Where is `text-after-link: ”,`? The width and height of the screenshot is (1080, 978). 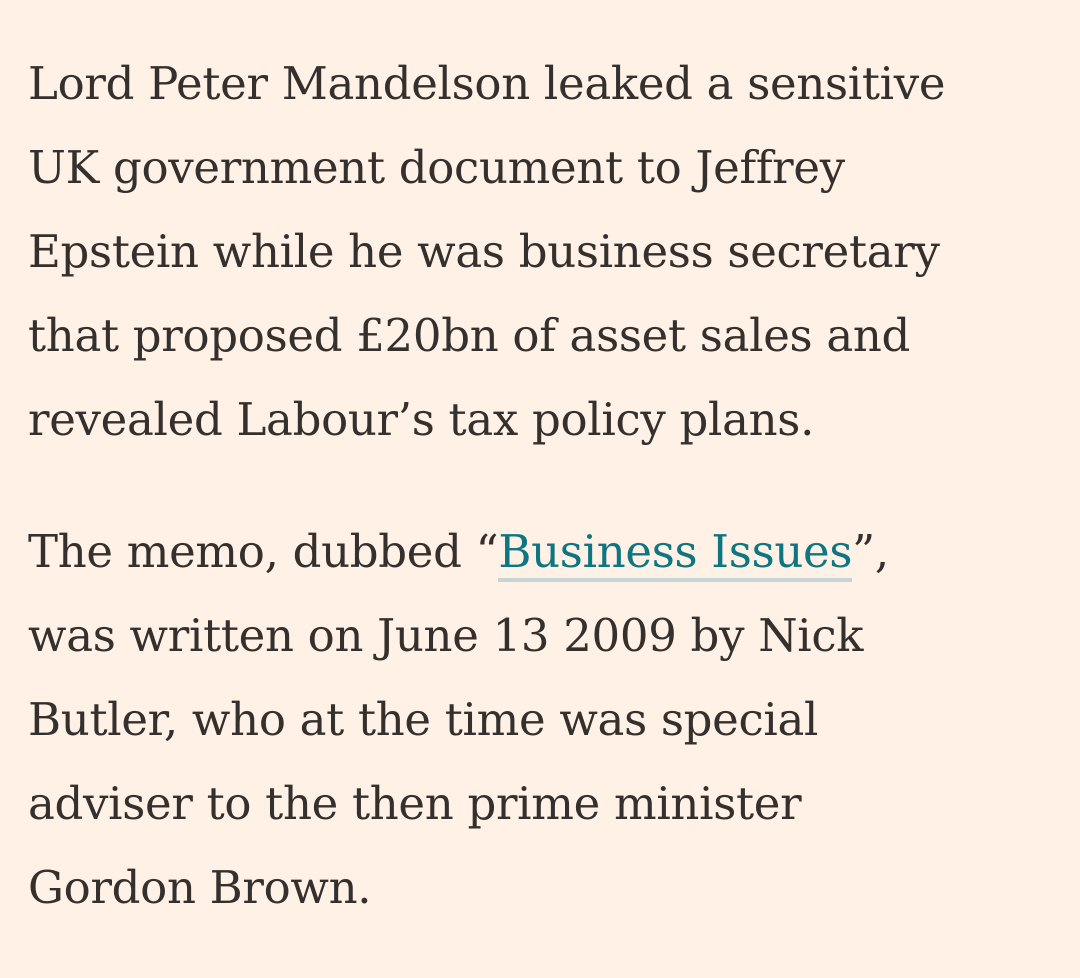 text-after-link: ”, is located at coordinates (870, 551).